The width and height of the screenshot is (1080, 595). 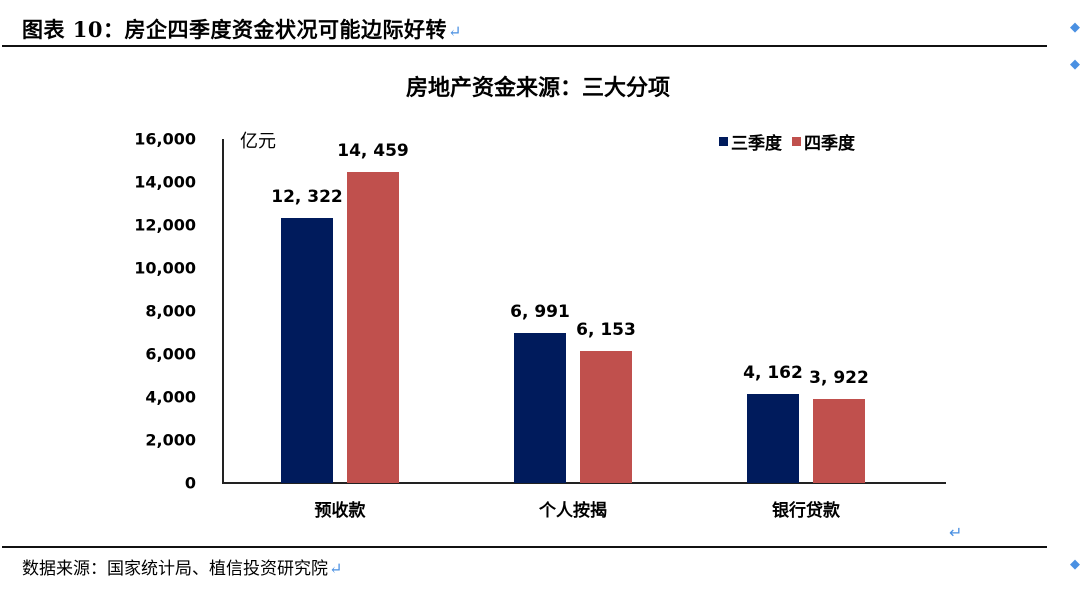 I want to click on y-tick-label: 8,000, so click(x=170, y=311).